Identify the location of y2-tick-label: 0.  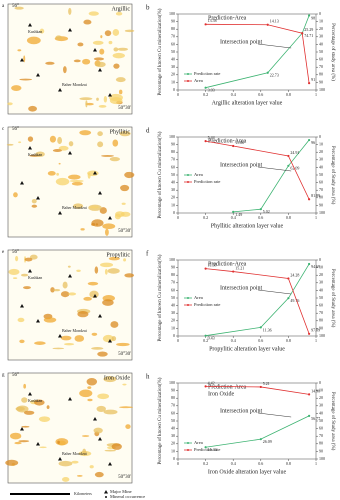
(320, 382).